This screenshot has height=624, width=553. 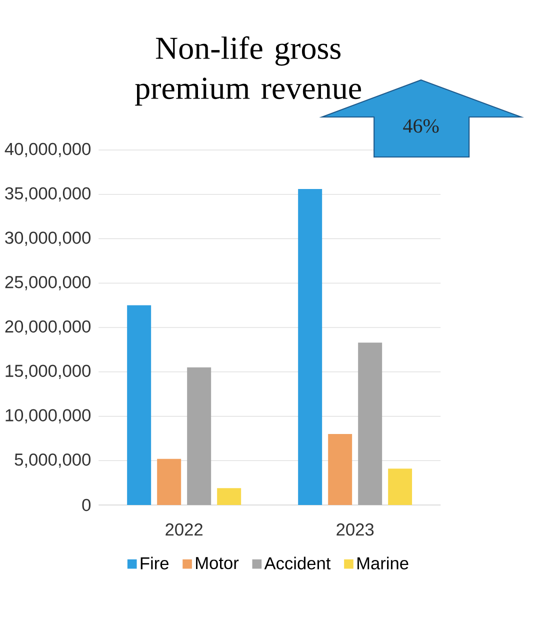 What do you see at coordinates (355, 529) in the screenshot?
I see `x-tick-label: 2023` at bounding box center [355, 529].